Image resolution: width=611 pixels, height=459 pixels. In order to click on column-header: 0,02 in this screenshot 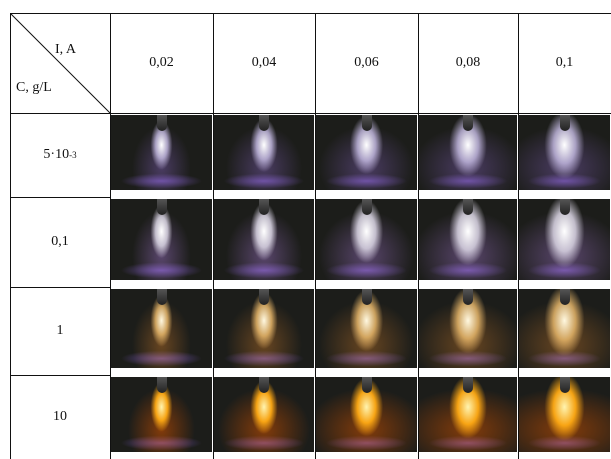, I will do `click(161, 62)`.